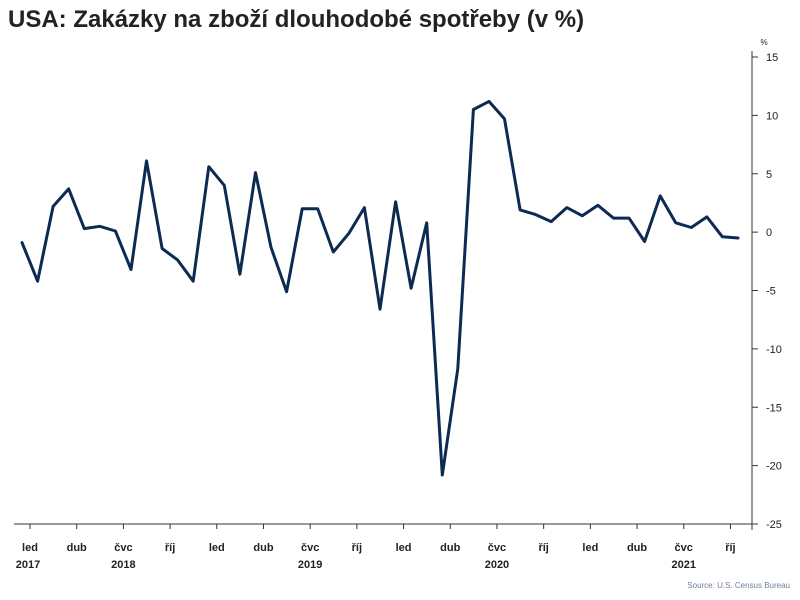 The image size is (800, 600). What do you see at coordinates (774, 350) in the screenshot?
I see `y-tick-label: -10` at bounding box center [774, 350].